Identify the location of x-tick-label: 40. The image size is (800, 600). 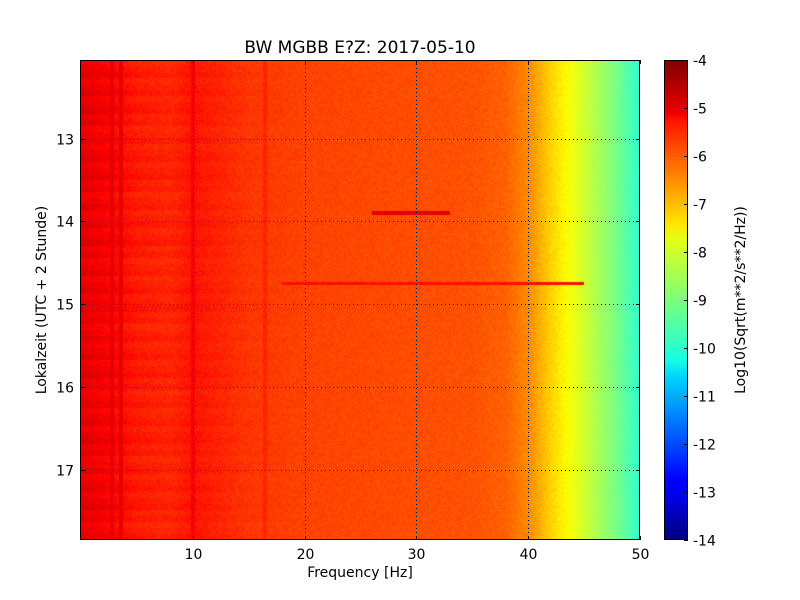
(529, 555).